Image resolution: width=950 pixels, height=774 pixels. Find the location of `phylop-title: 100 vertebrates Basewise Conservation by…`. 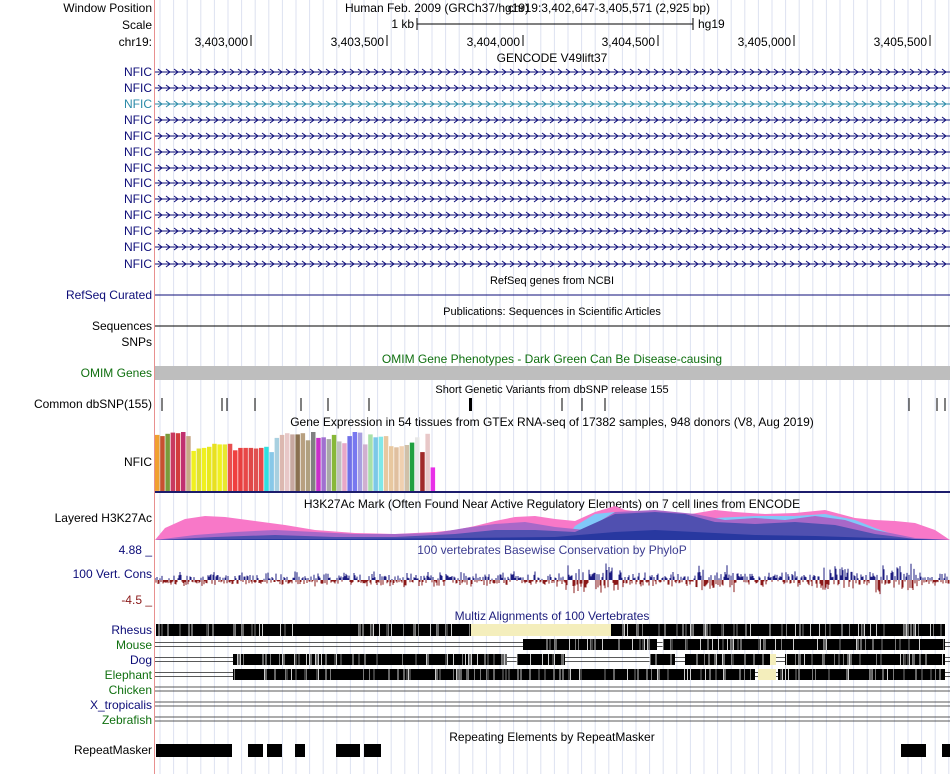

phylop-title: 100 vertebrates Basewise Conservation by… is located at coordinates (551, 550).